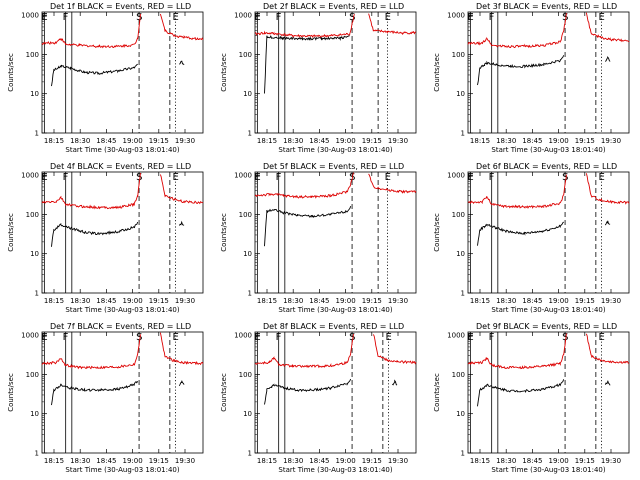 Image resolution: width=640 pixels, height=480 pixels. What do you see at coordinates (546, 6) in the screenshot?
I see `panel-title: Det 3f BLACK = Events, RED = LLD` at bounding box center [546, 6].